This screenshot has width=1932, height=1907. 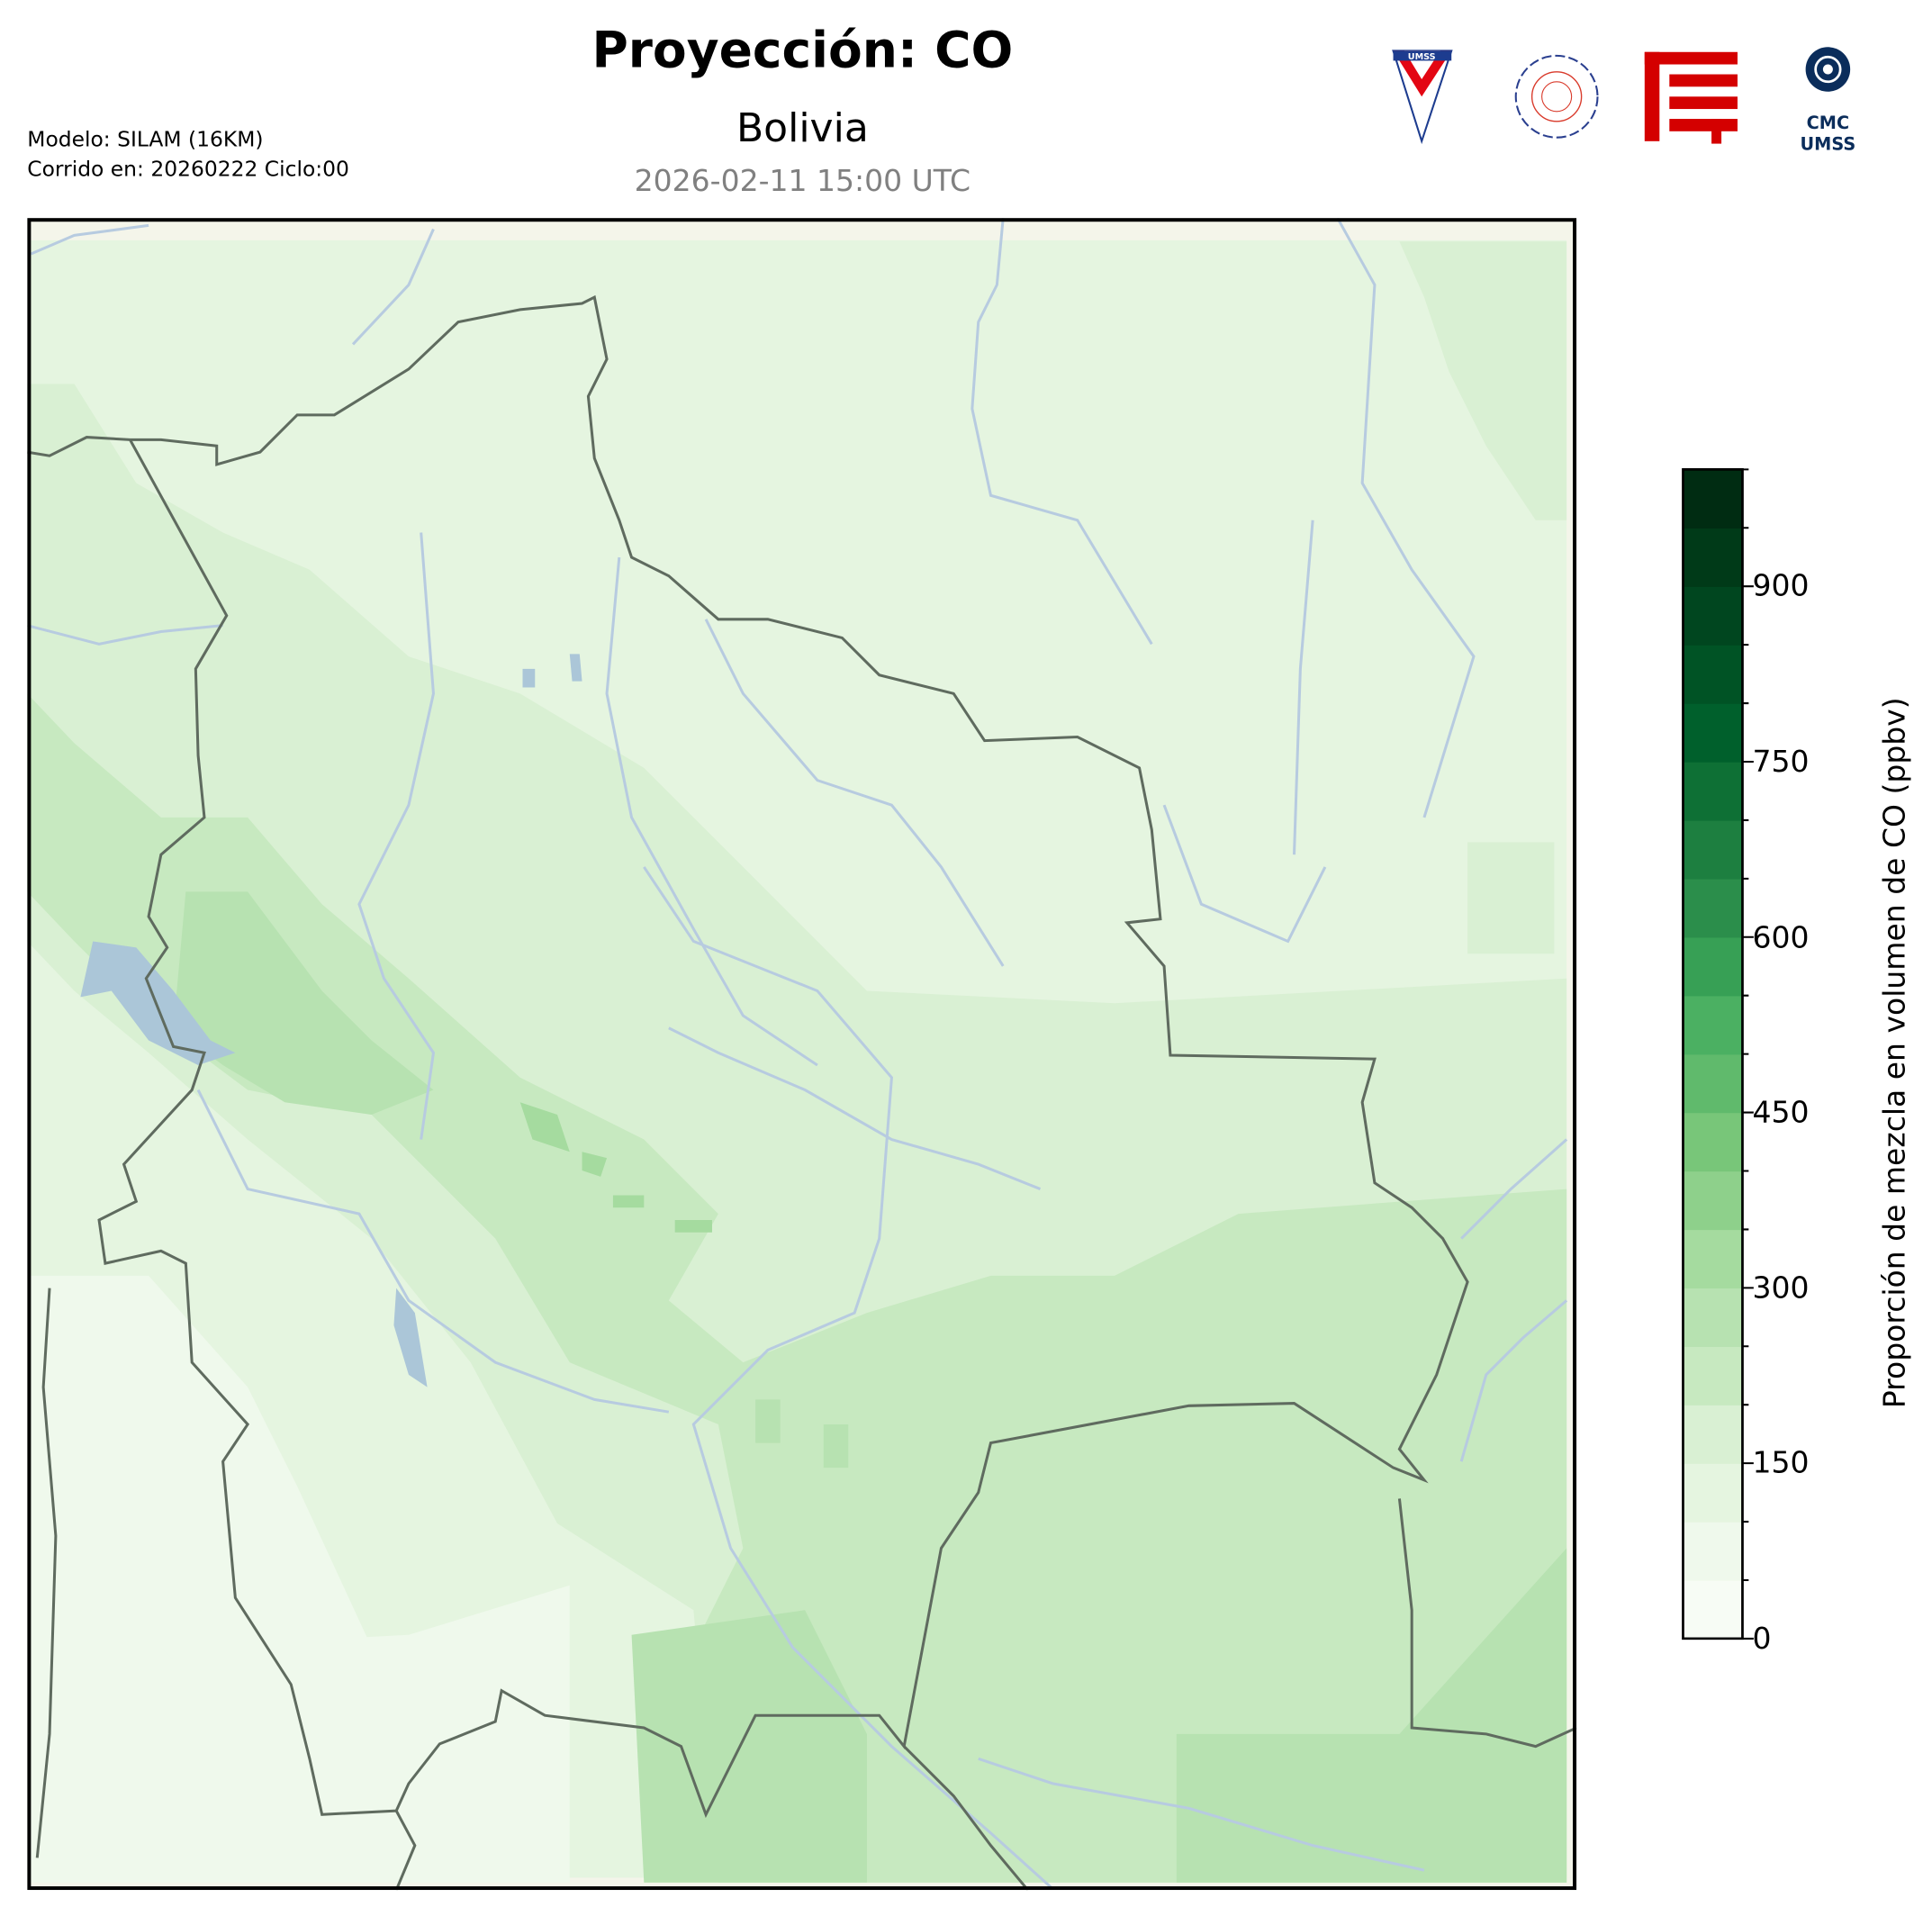 I want to click on nodata-strip-right, so click(x=1571, y=1055).